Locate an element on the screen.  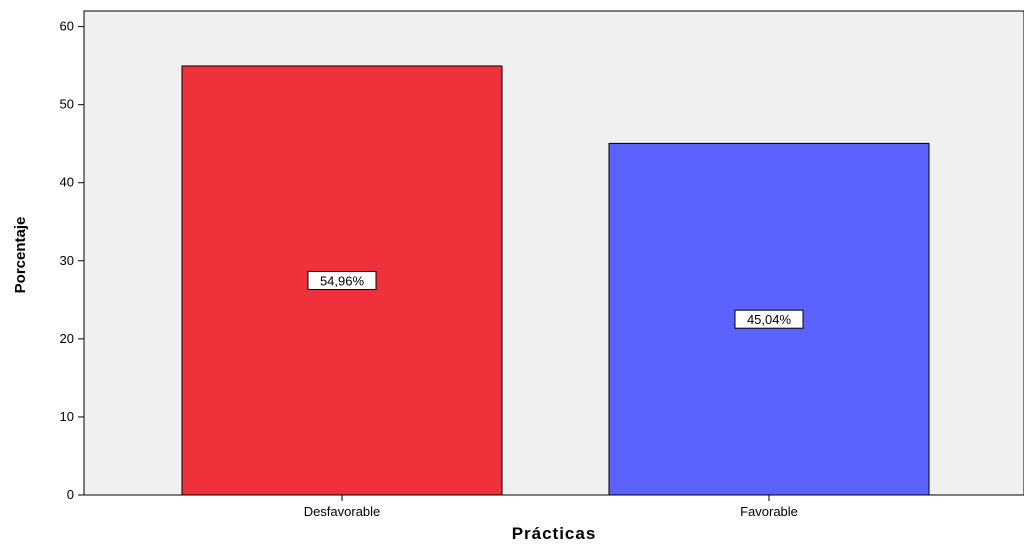
y-axis: 0 10 20 30 40 50 60 is located at coordinates (72, 260).